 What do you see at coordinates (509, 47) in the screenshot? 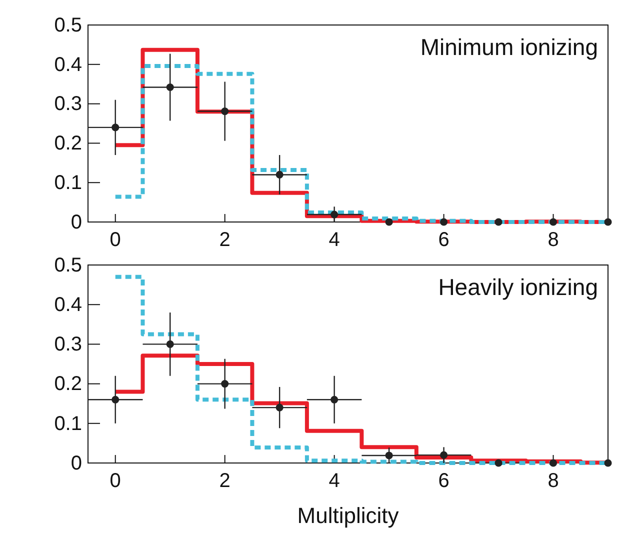
I see `annotation: Minimum ionizing` at bounding box center [509, 47].